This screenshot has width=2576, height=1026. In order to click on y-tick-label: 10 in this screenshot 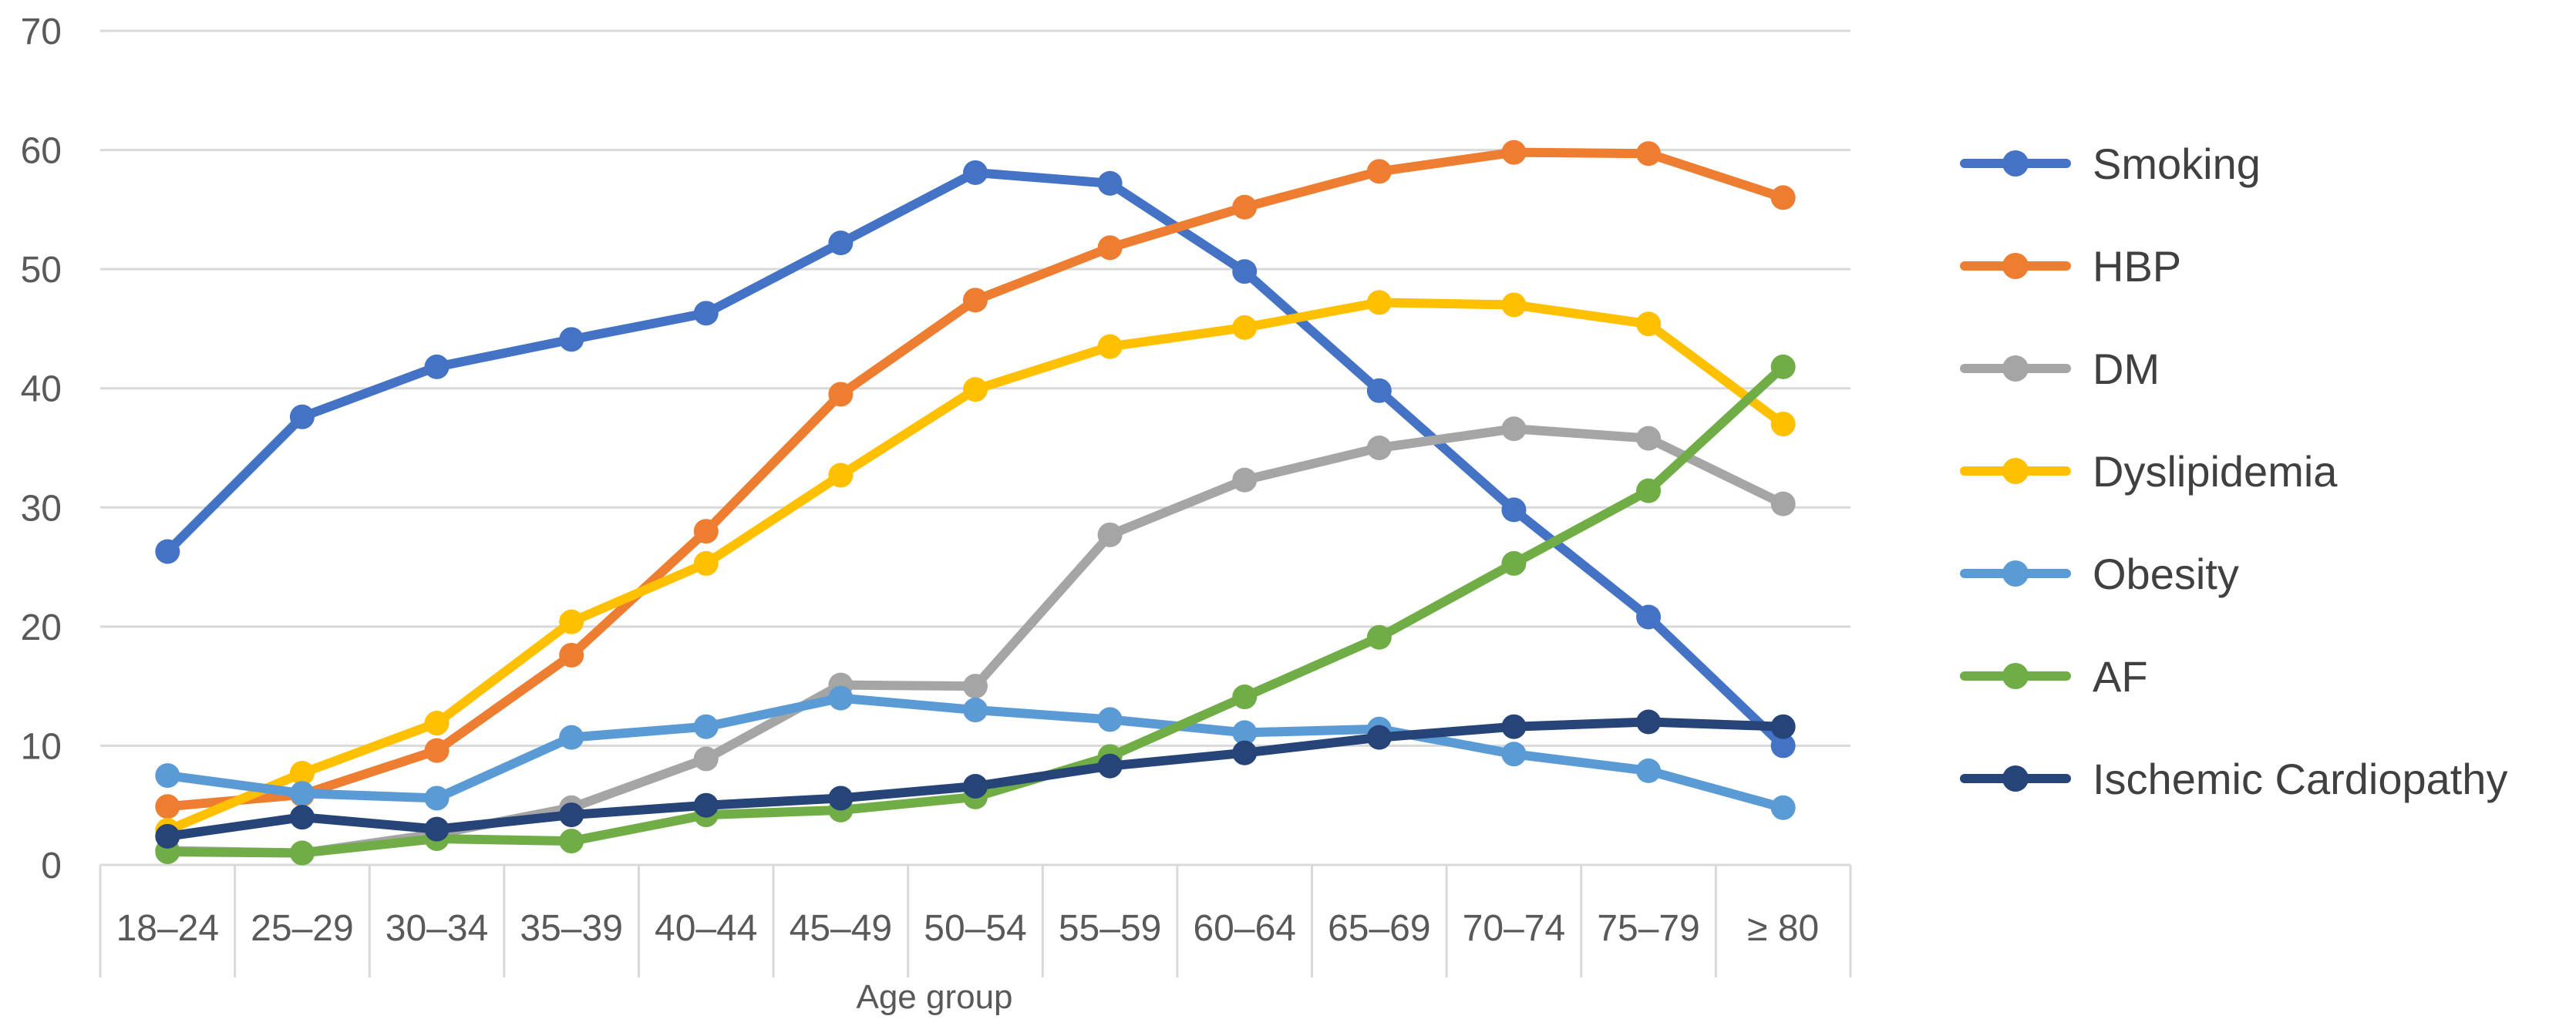, I will do `click(41, 746)`.